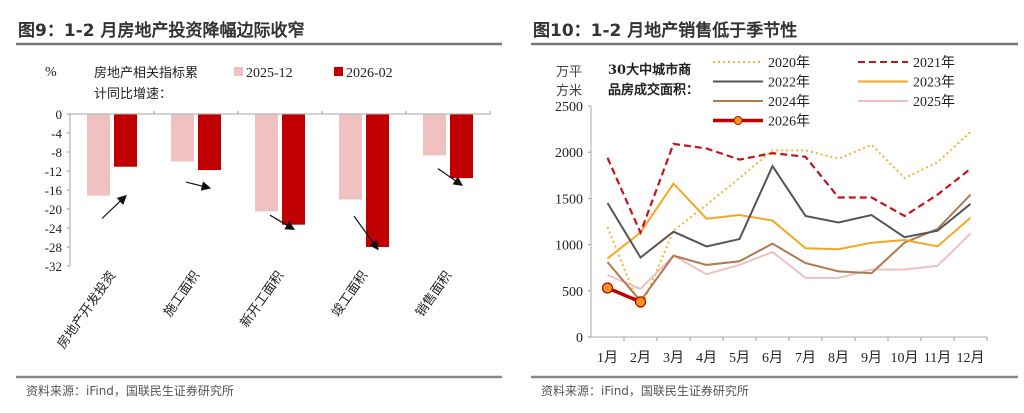  What do you see at coordinates (53, 209) in the screenshot?
I see `y-tick-label: -20` at bounding box center [53, 209].